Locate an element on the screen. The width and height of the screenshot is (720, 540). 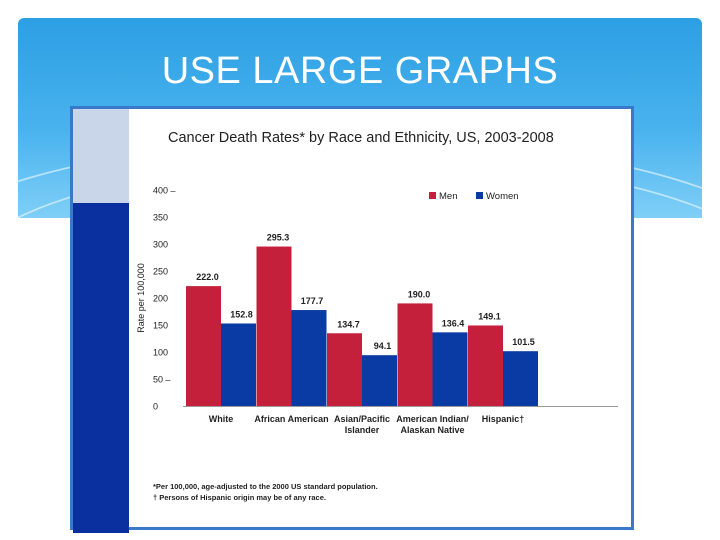
y-tick-label: 50 – is located at coordinates (162, 380).